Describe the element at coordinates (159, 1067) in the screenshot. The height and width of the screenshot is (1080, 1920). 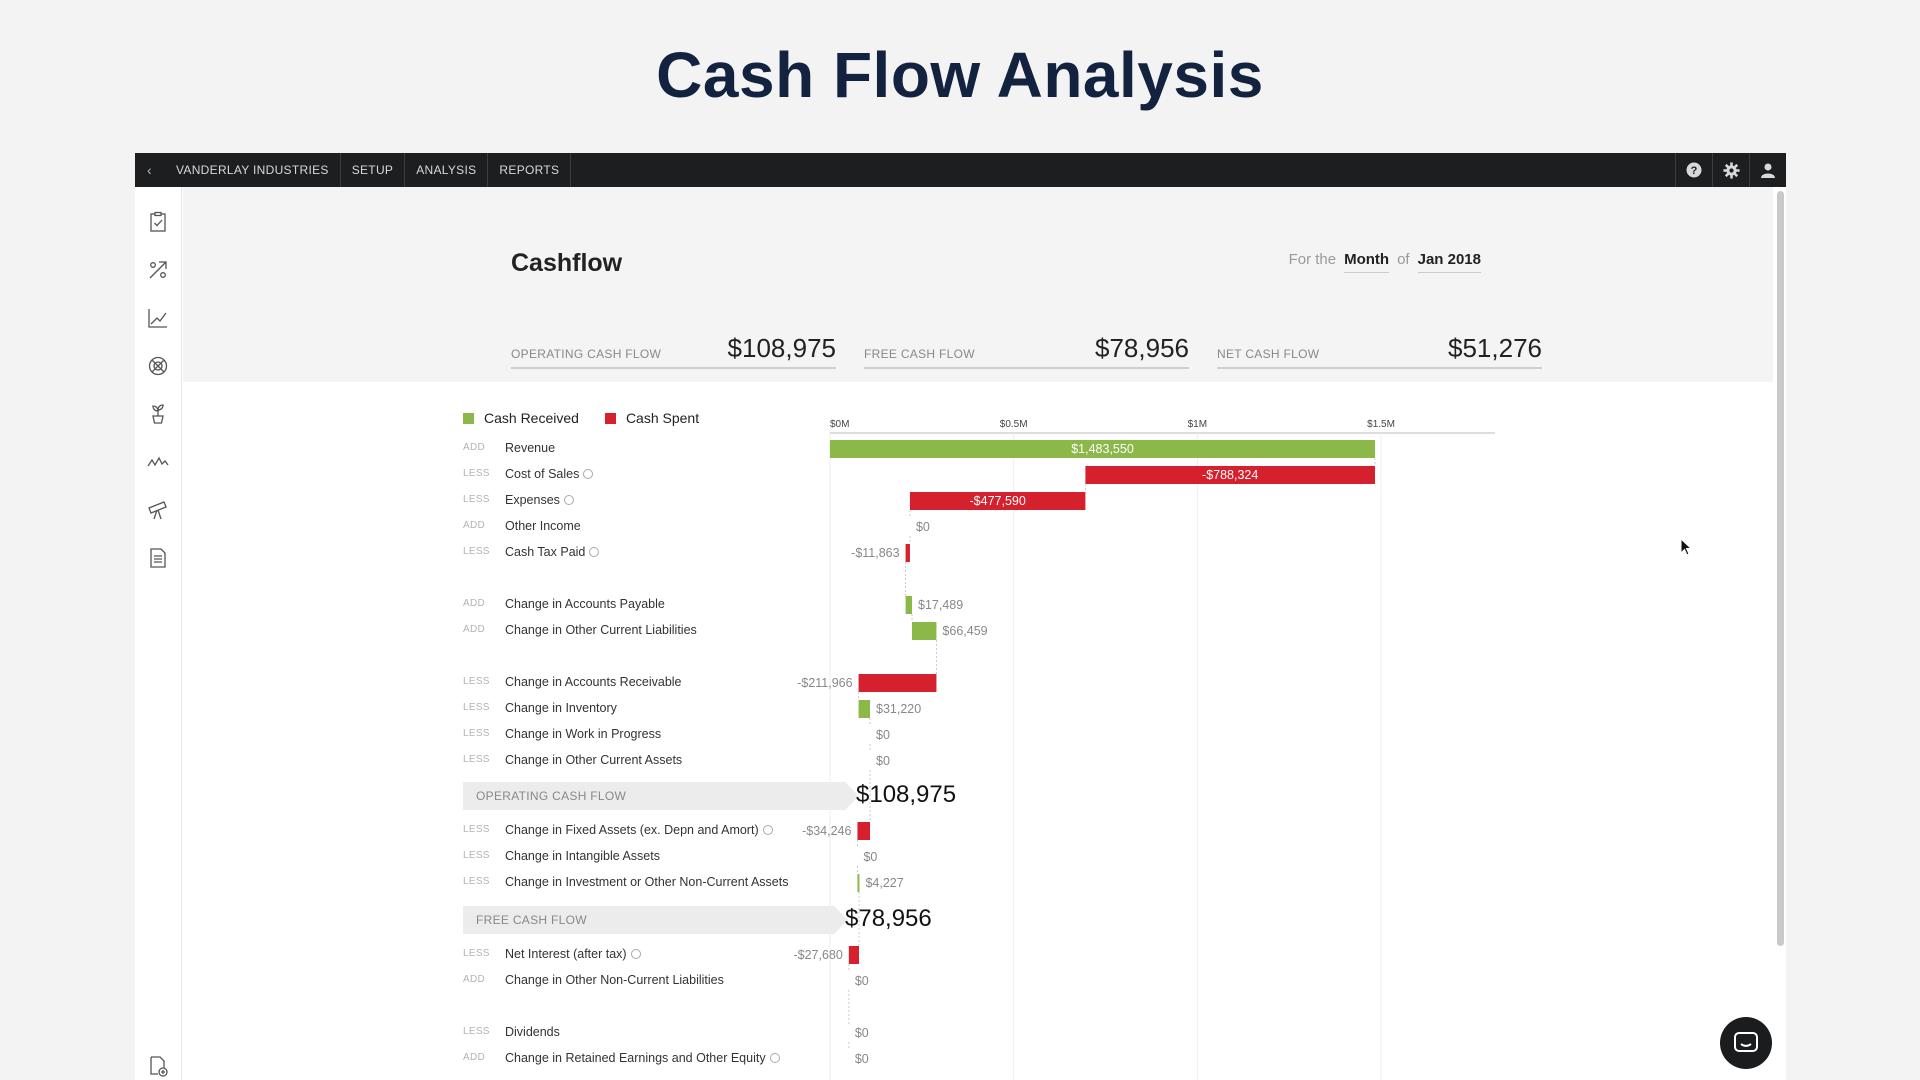
I see `add-document-icon` at that location.